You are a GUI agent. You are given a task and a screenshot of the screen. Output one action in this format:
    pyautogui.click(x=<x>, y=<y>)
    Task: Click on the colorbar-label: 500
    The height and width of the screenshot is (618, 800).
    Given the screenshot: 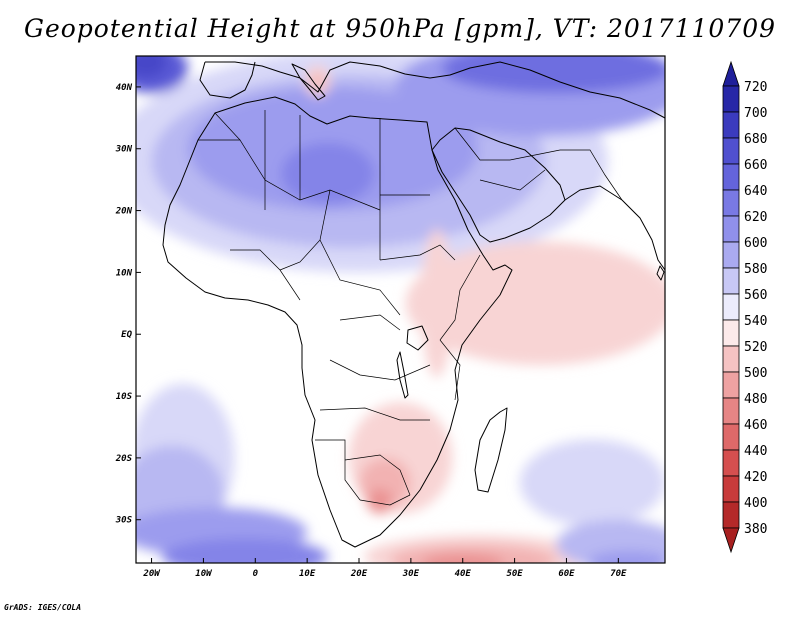 What is the action you would take?
    pyautogui.click(x=755, y=373)
    